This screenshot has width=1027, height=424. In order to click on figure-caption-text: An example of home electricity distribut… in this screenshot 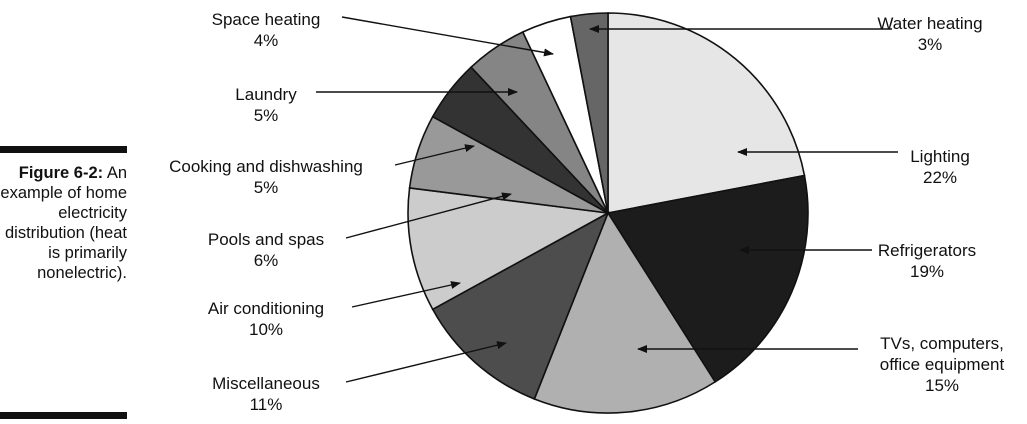, I will do `click(63, 223)`.